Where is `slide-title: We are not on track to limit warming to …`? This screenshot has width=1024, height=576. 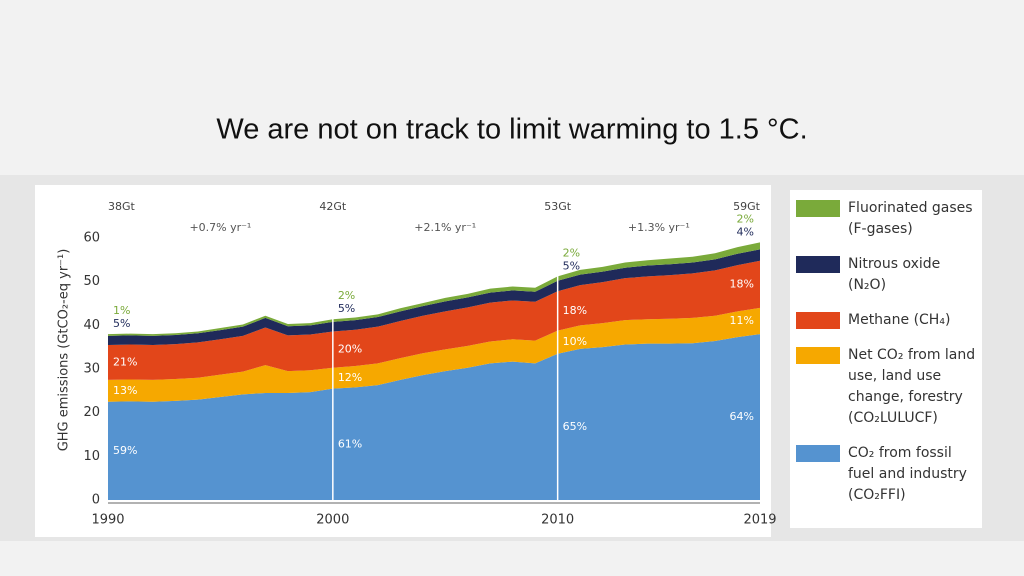 slide-title: We are not on track to limit warming to … is located at coordinates (511, 130).